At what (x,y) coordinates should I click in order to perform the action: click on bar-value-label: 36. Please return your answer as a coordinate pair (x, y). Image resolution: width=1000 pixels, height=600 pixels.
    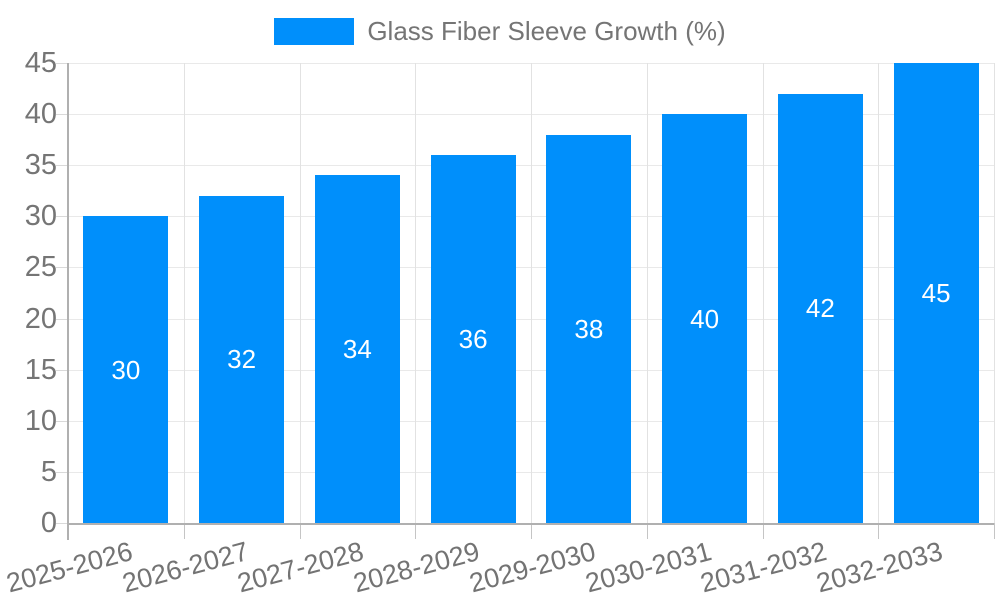
    Looking at the image, I should click on (473, 339).